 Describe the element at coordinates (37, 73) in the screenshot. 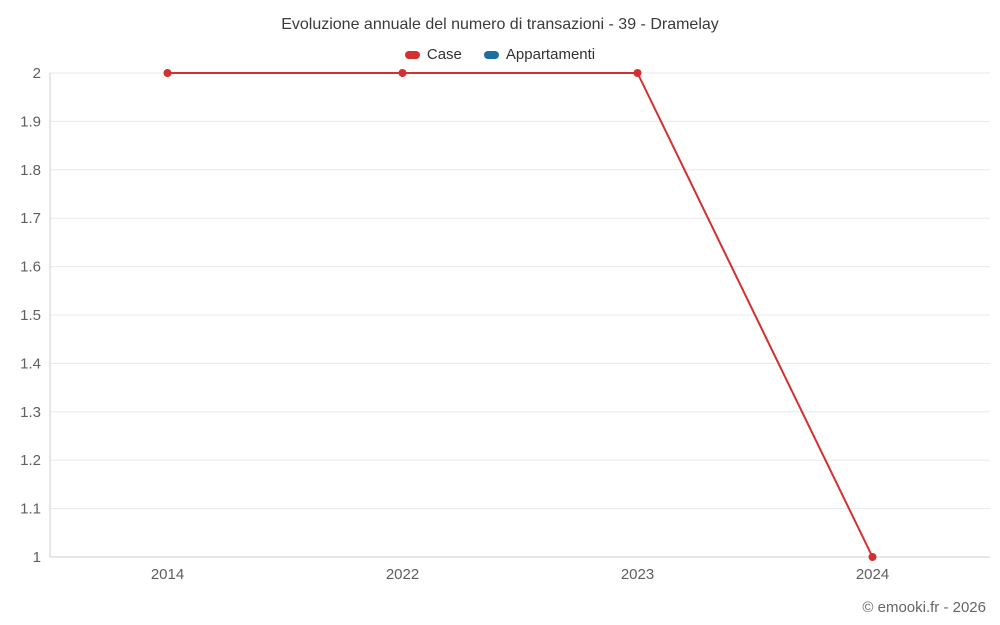

I see `y-tick-label: 2` at that location.